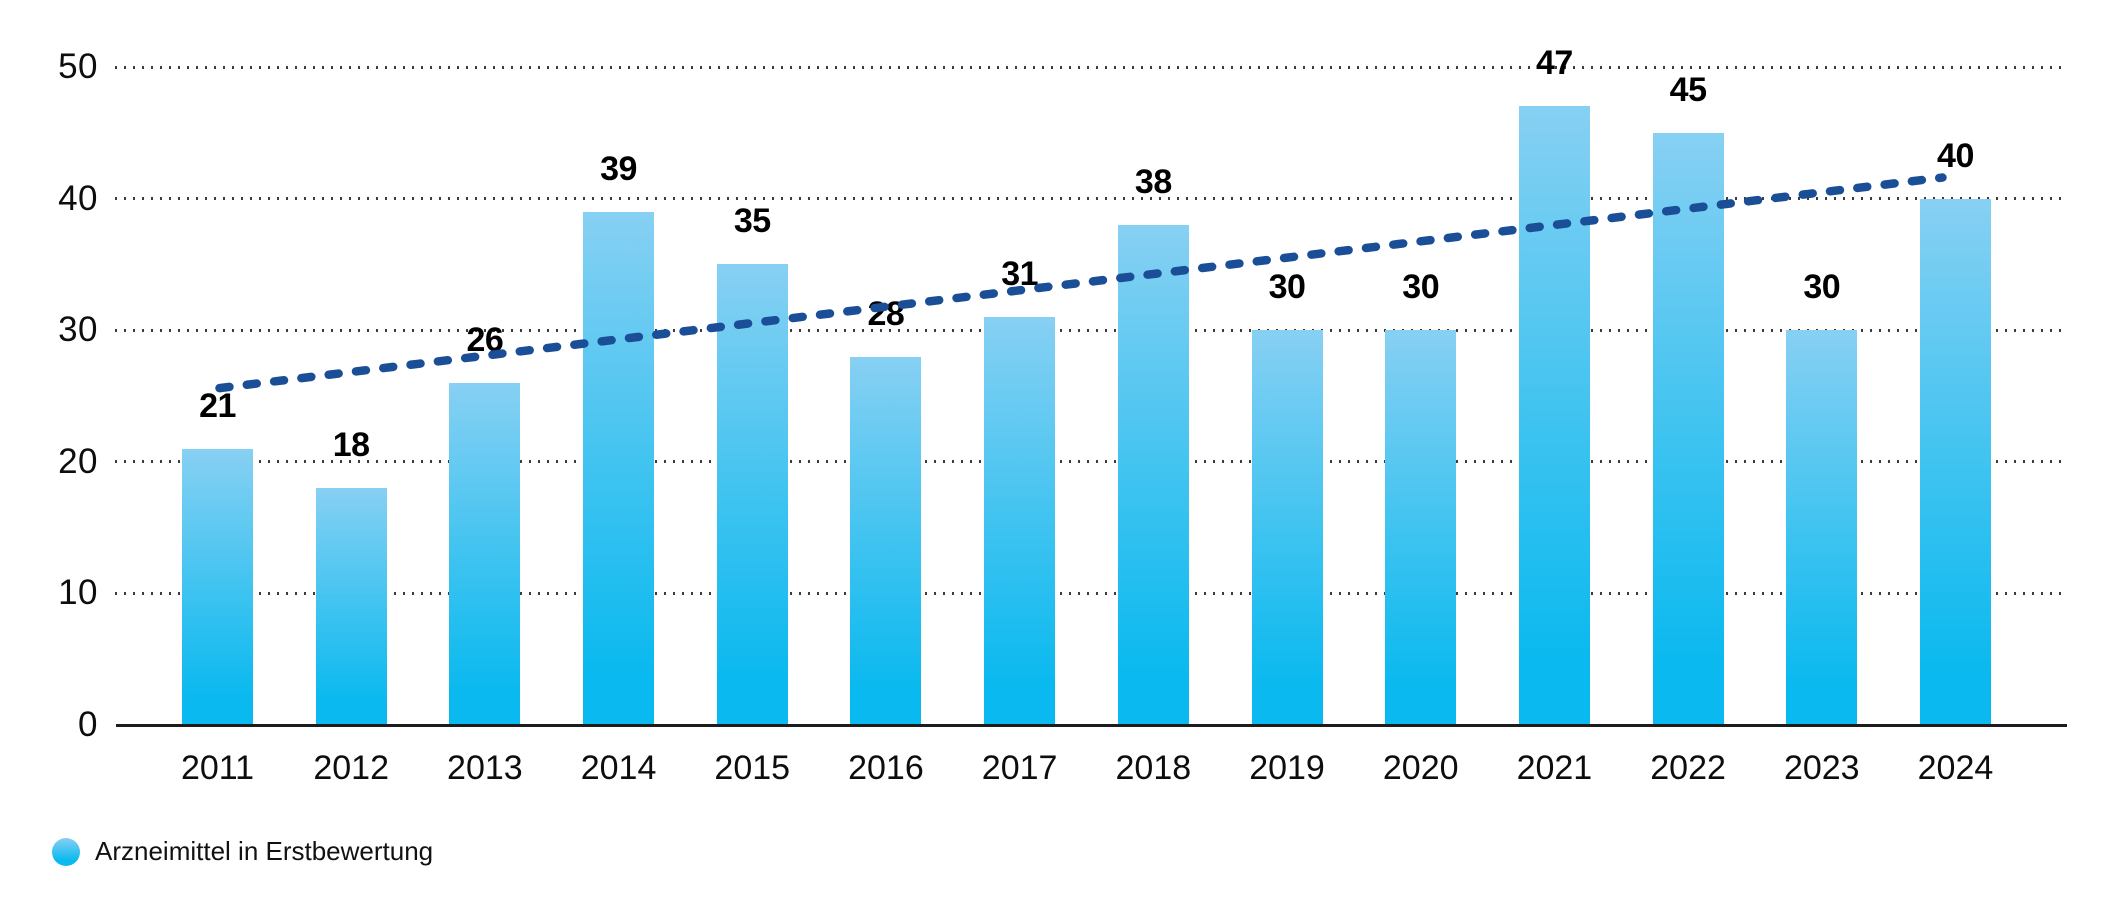  I want to click on x-axis-tick-label-2016: 2016, so click(886, 768).